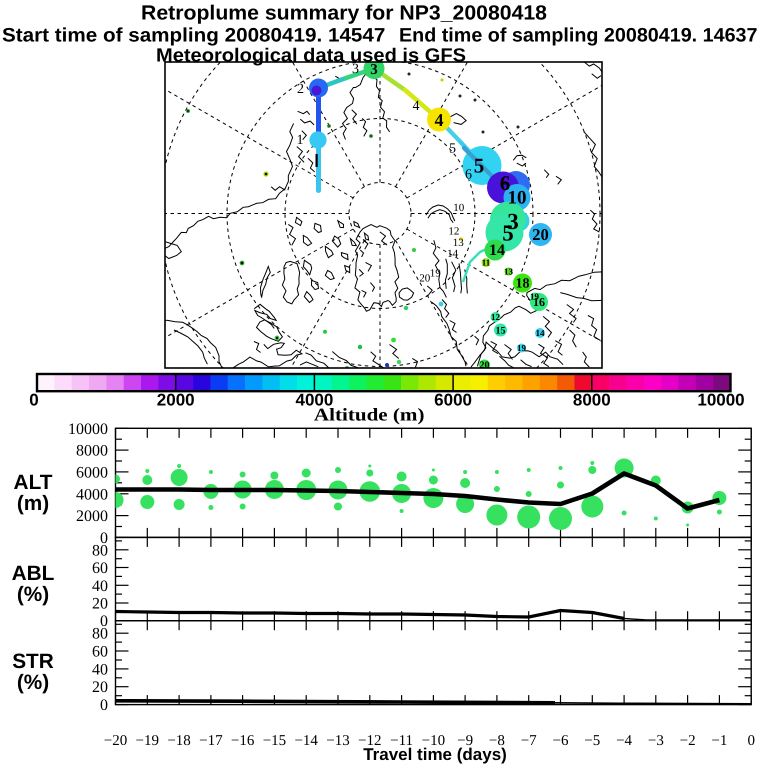 This screenshot has width=768, height=768. I want to click on svg-text: −7, so click(529, 741).